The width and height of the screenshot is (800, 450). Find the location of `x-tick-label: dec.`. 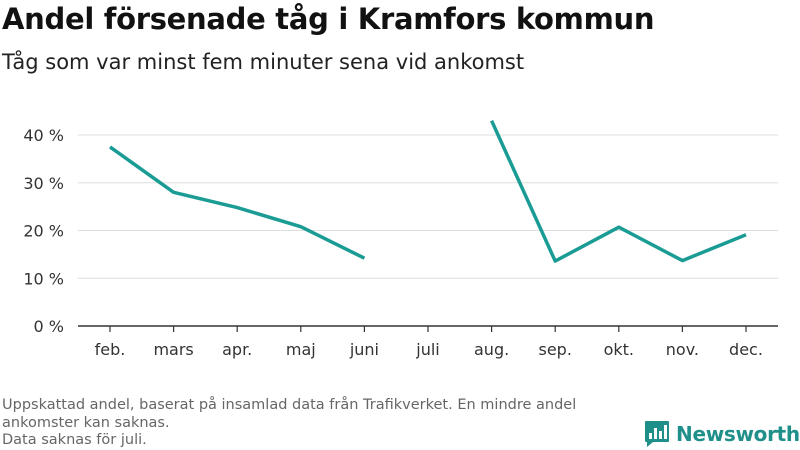

x-tick-label: dec. is located at coordinates (746, 349).